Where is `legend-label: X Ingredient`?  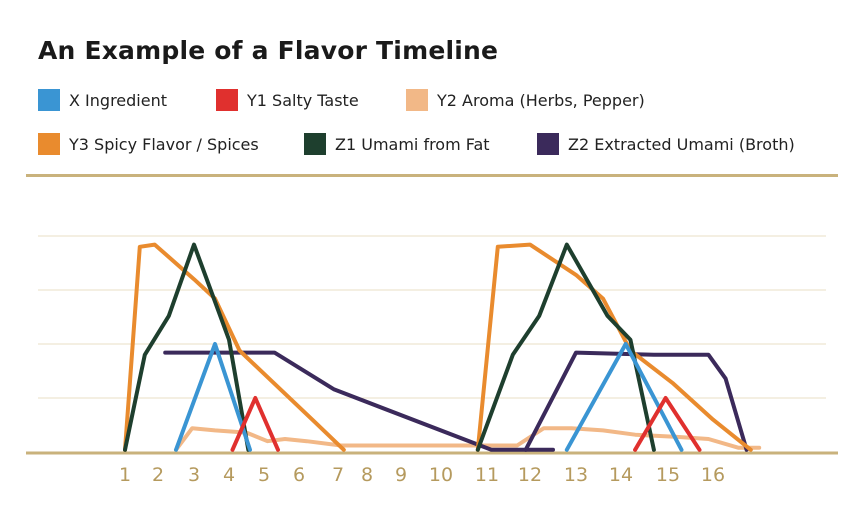 legend-label: X Ingredient is located at coordinates (118, 100).